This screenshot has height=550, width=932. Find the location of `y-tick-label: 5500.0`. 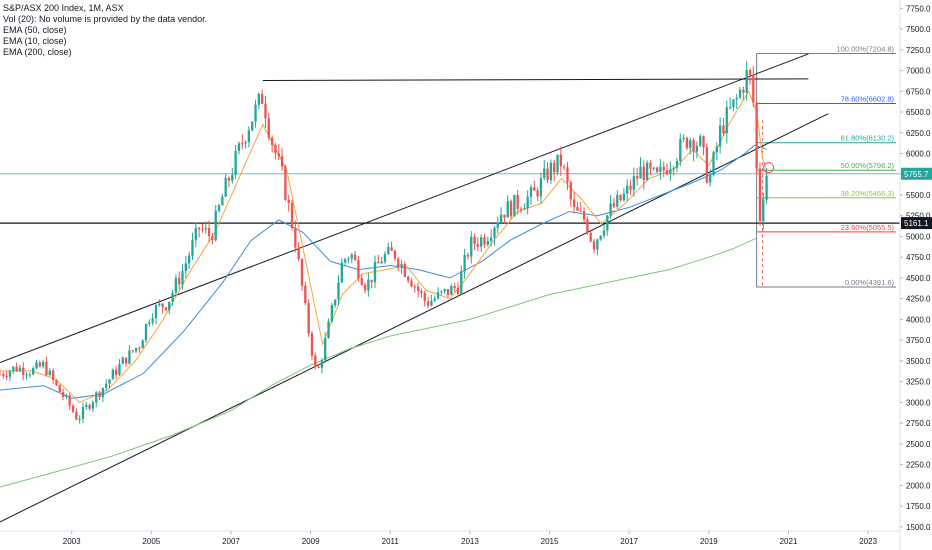

y-tick-label: 5500.0 is located at coordinates (918, 195).